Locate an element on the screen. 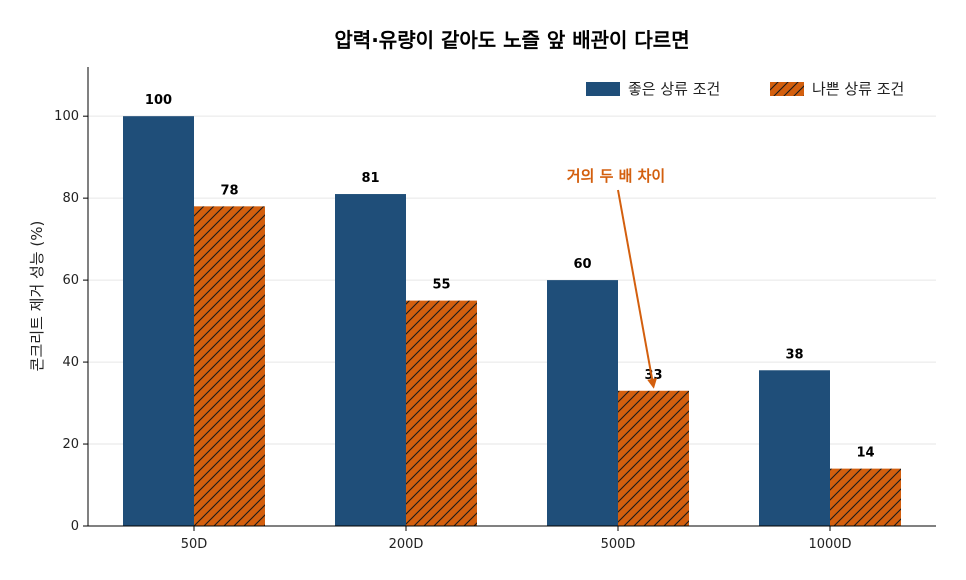  x-tick-label: 500D is located at coordinates (618, 544).